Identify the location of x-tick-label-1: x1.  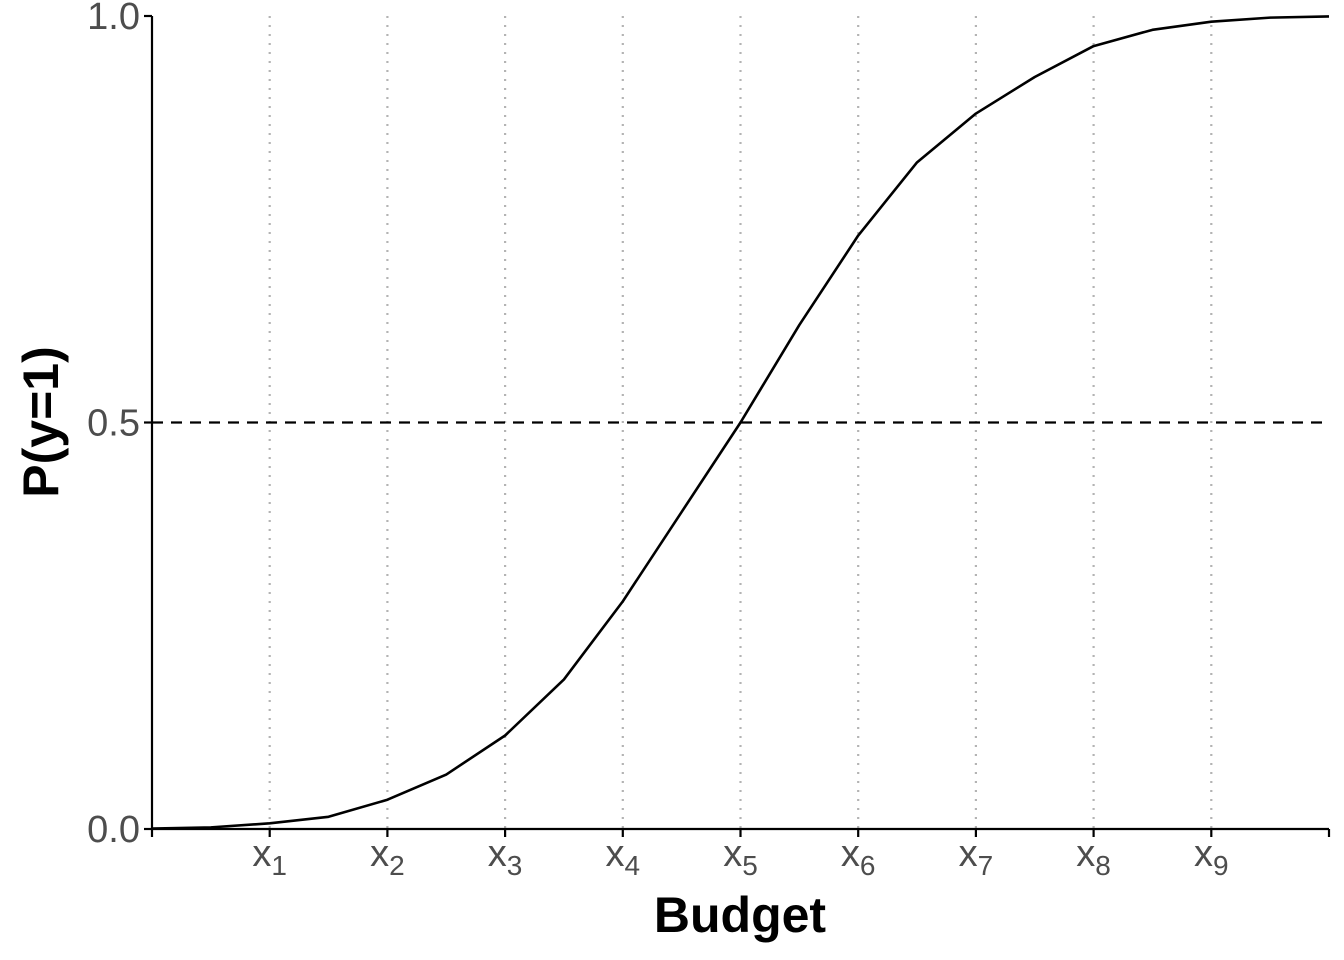
(269, 857).